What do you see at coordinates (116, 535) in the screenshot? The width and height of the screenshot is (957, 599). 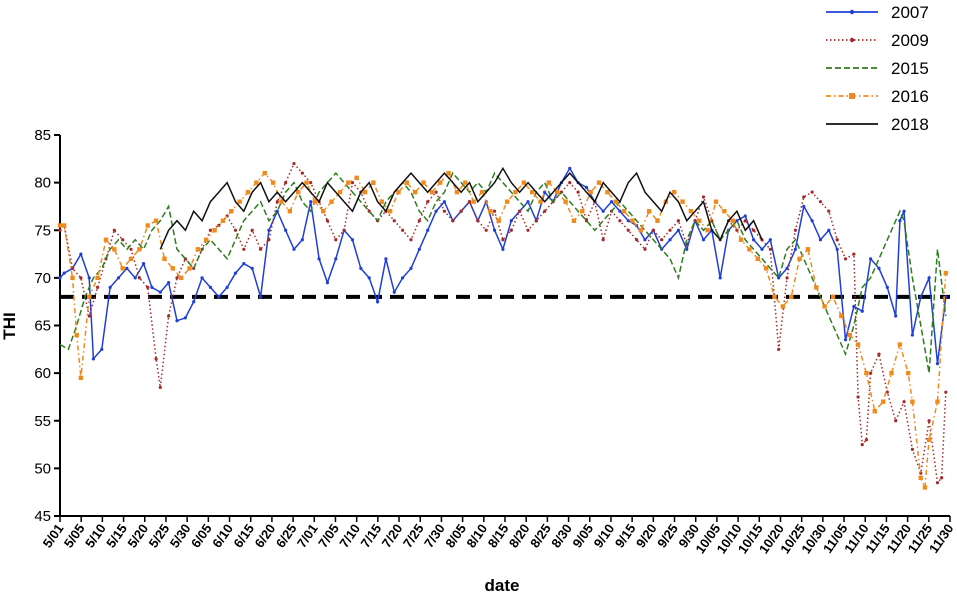 I see `x-tick-label: 5/15` at bounding box center [116, 535].